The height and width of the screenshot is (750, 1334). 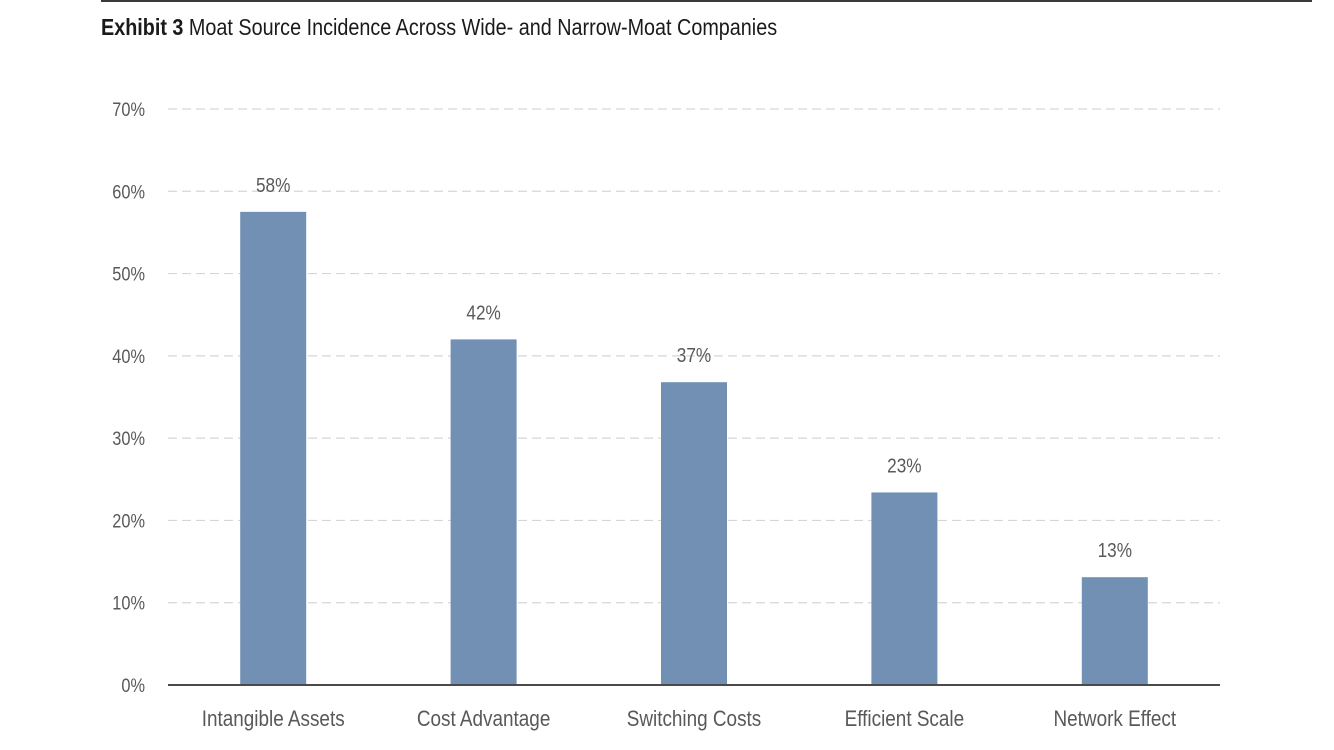 I want to click on data-label: 13%, so click(x=1115, y=550).